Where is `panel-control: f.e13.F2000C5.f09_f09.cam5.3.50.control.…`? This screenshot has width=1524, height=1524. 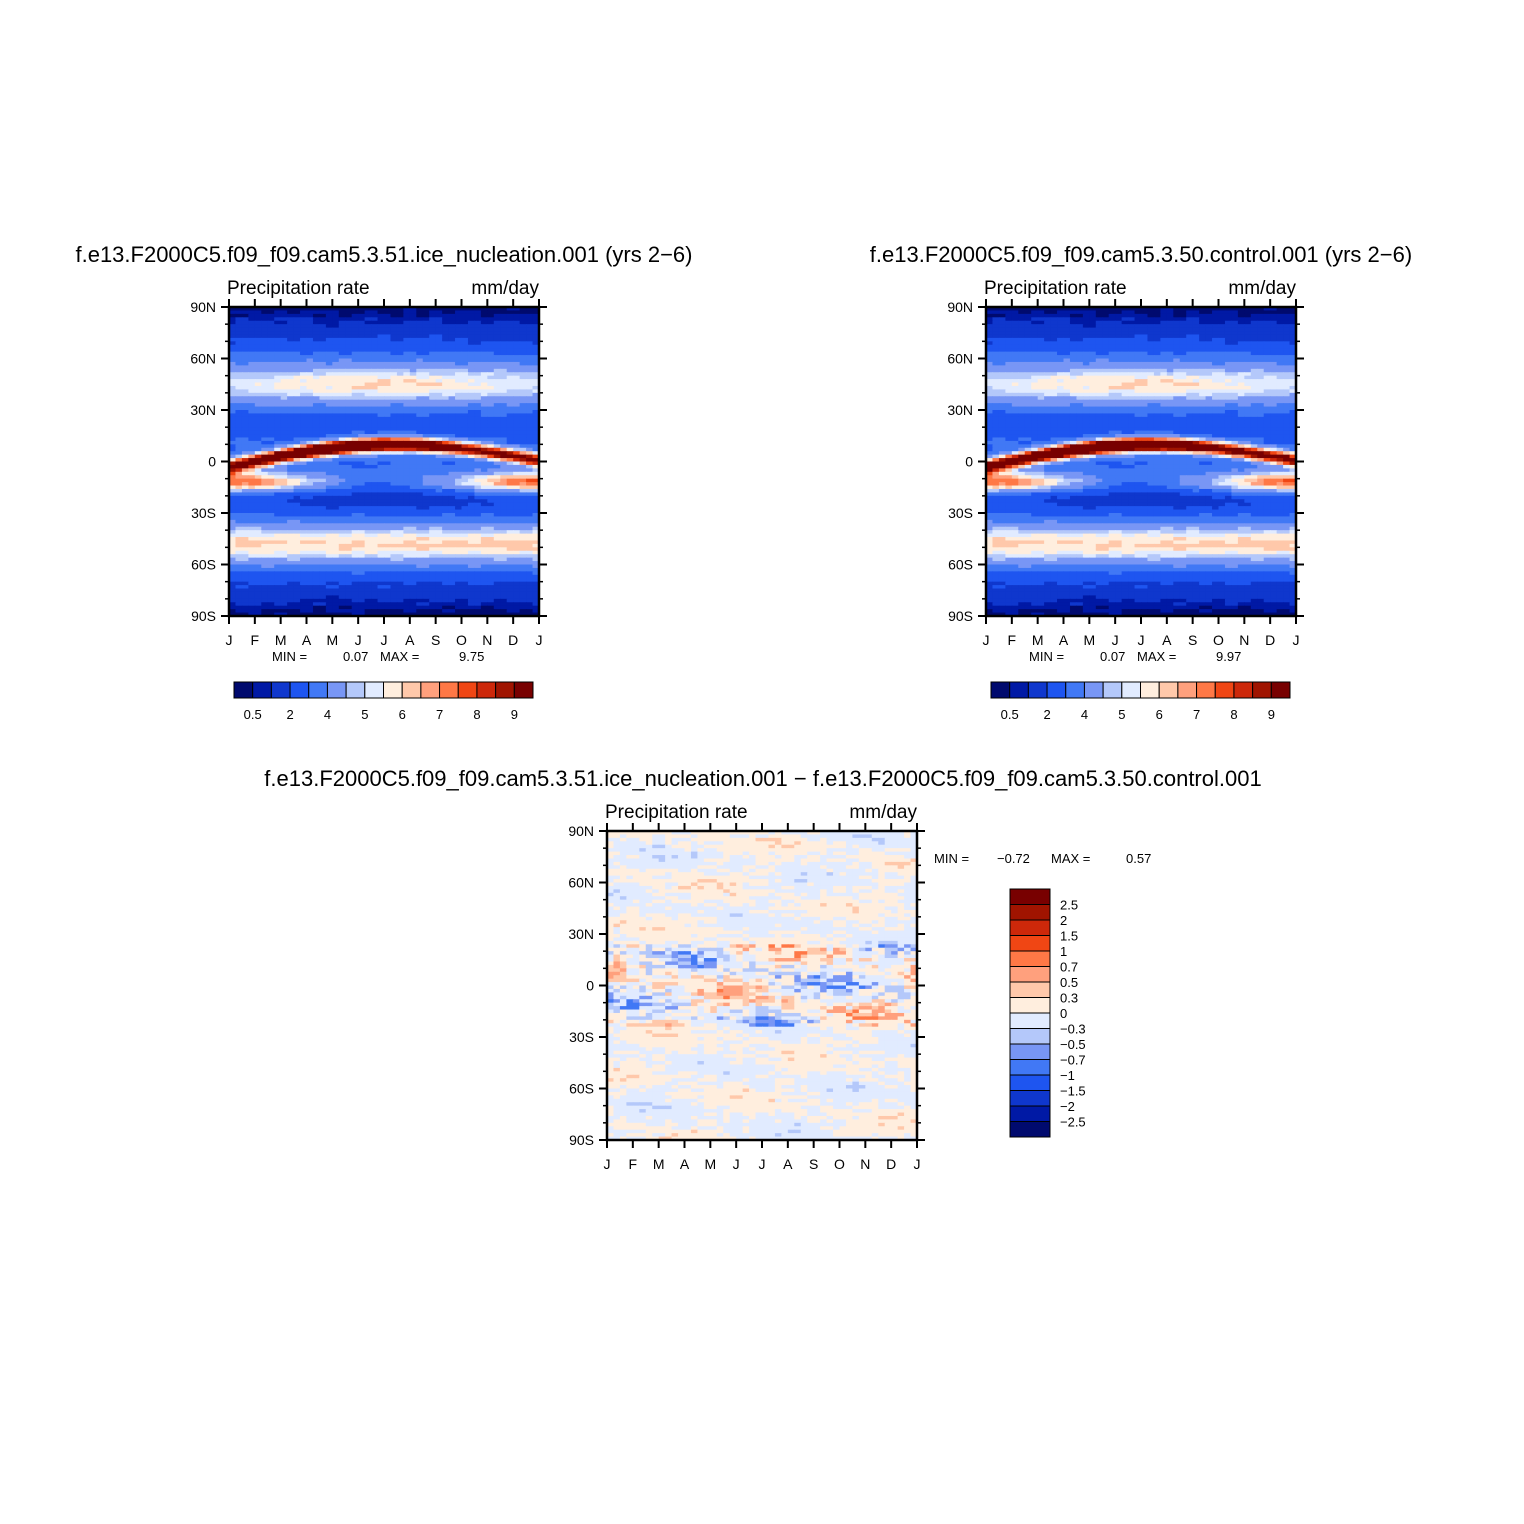 panel-control: f.e13.F2000C5.f09_f09.cam5.3.50.control.… is located at coordinates (1141, 482).